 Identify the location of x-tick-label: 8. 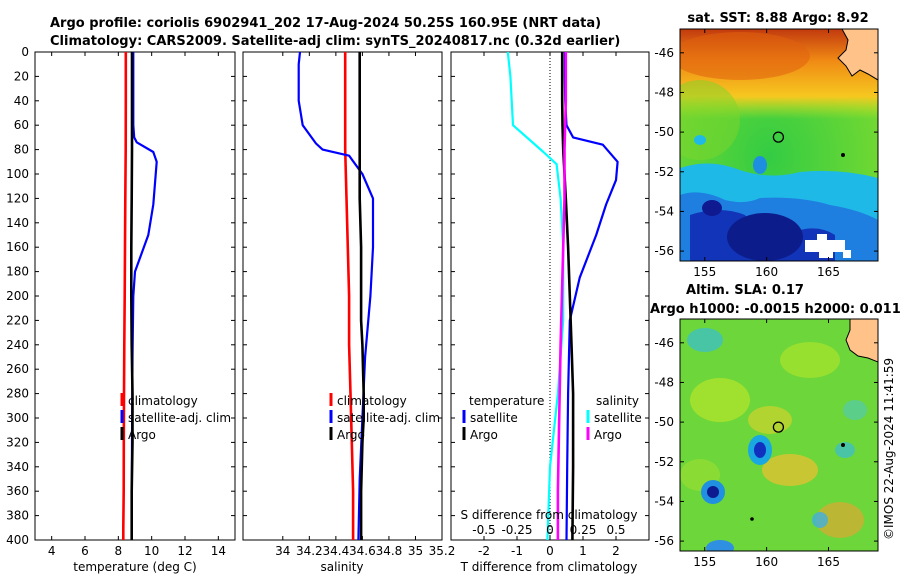
(119, 551).